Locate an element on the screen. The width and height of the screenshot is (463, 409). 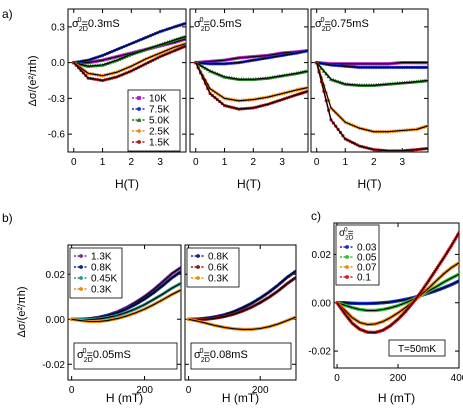
panel-a1-xtick-label: 1 is located at coordinates (103, 162).